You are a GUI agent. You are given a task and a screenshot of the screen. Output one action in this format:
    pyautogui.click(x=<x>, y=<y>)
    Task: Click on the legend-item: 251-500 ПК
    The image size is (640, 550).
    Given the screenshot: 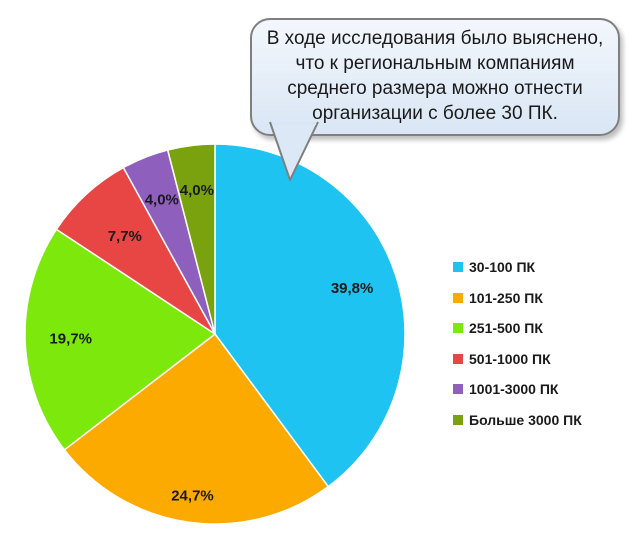 What is the action you would take?
    pyautogui.click(x=517, y=328)
    